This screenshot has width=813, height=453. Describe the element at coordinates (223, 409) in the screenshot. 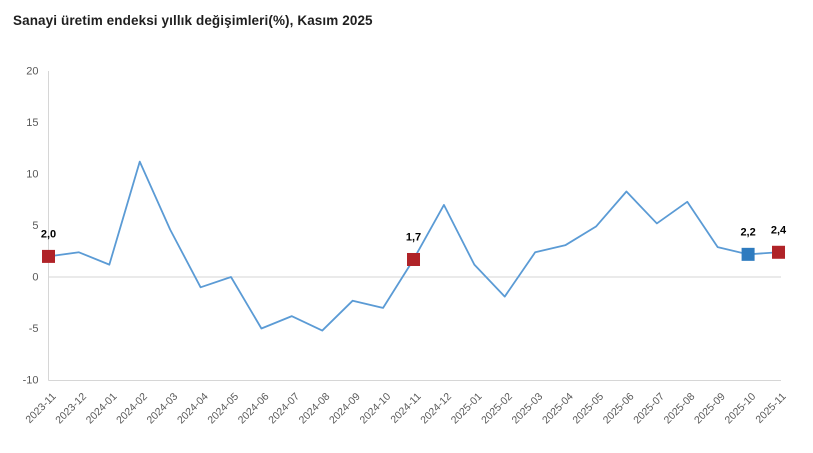

I see `x-tick-label: 2024-05` at that location.